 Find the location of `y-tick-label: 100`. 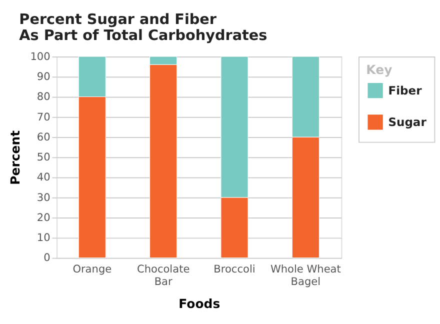

y-tick-label: 100 is located at coordinates (40, 56).